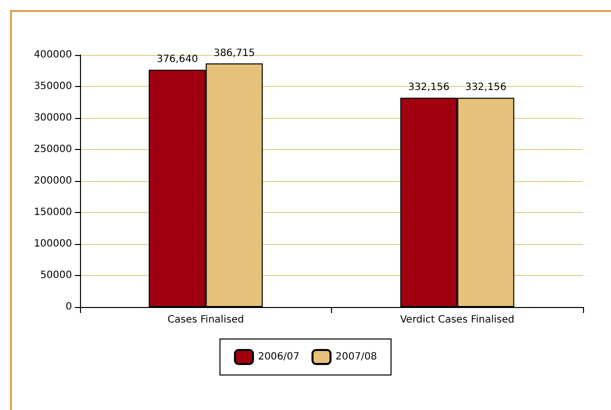 The image size is (611, 410). What do you see at coordinates (69, 307) in the screenshot?
I see `y-tick-label: 0` at bounding box center [69, 307].